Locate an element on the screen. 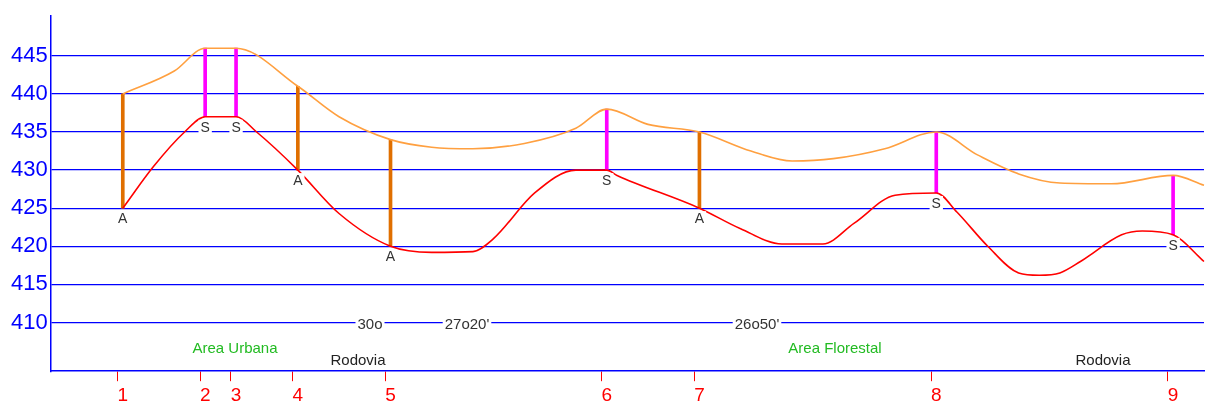 Image resolution: width=1207 pixels, height=410 pixels. y-tick-label: 440 is located at coordinates (29, 92).